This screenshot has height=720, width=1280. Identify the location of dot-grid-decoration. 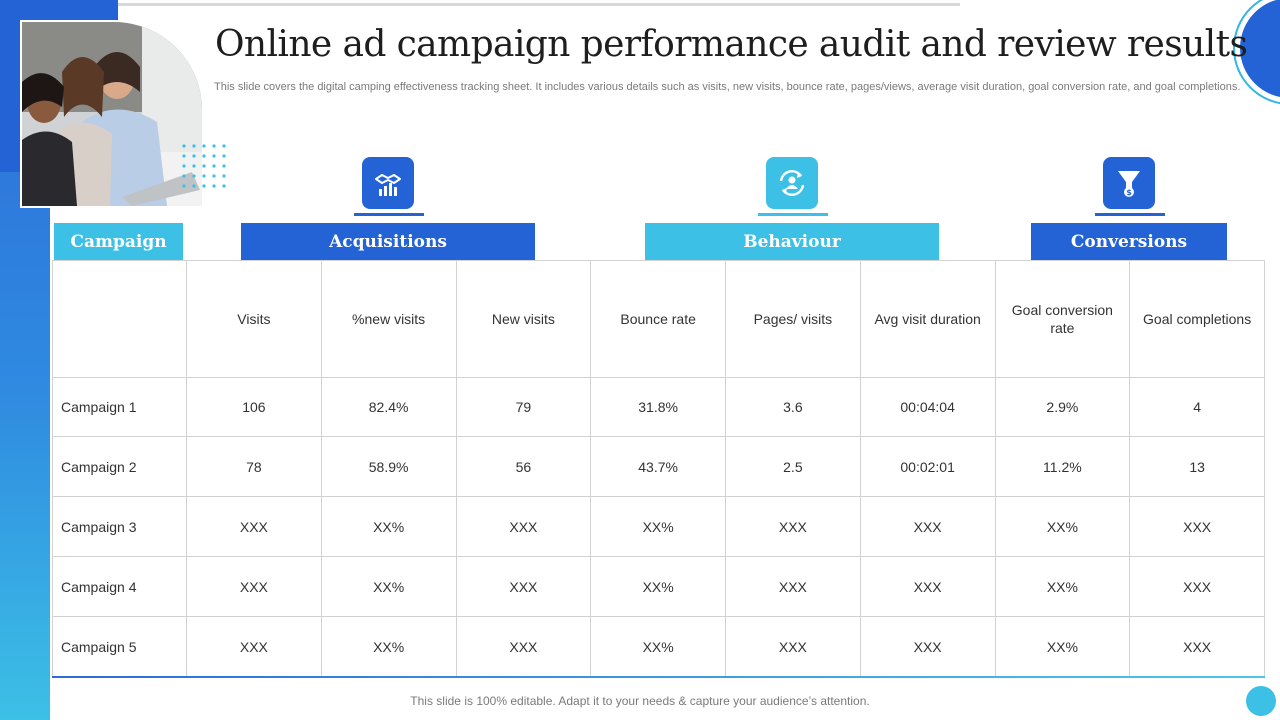
(204, 166).